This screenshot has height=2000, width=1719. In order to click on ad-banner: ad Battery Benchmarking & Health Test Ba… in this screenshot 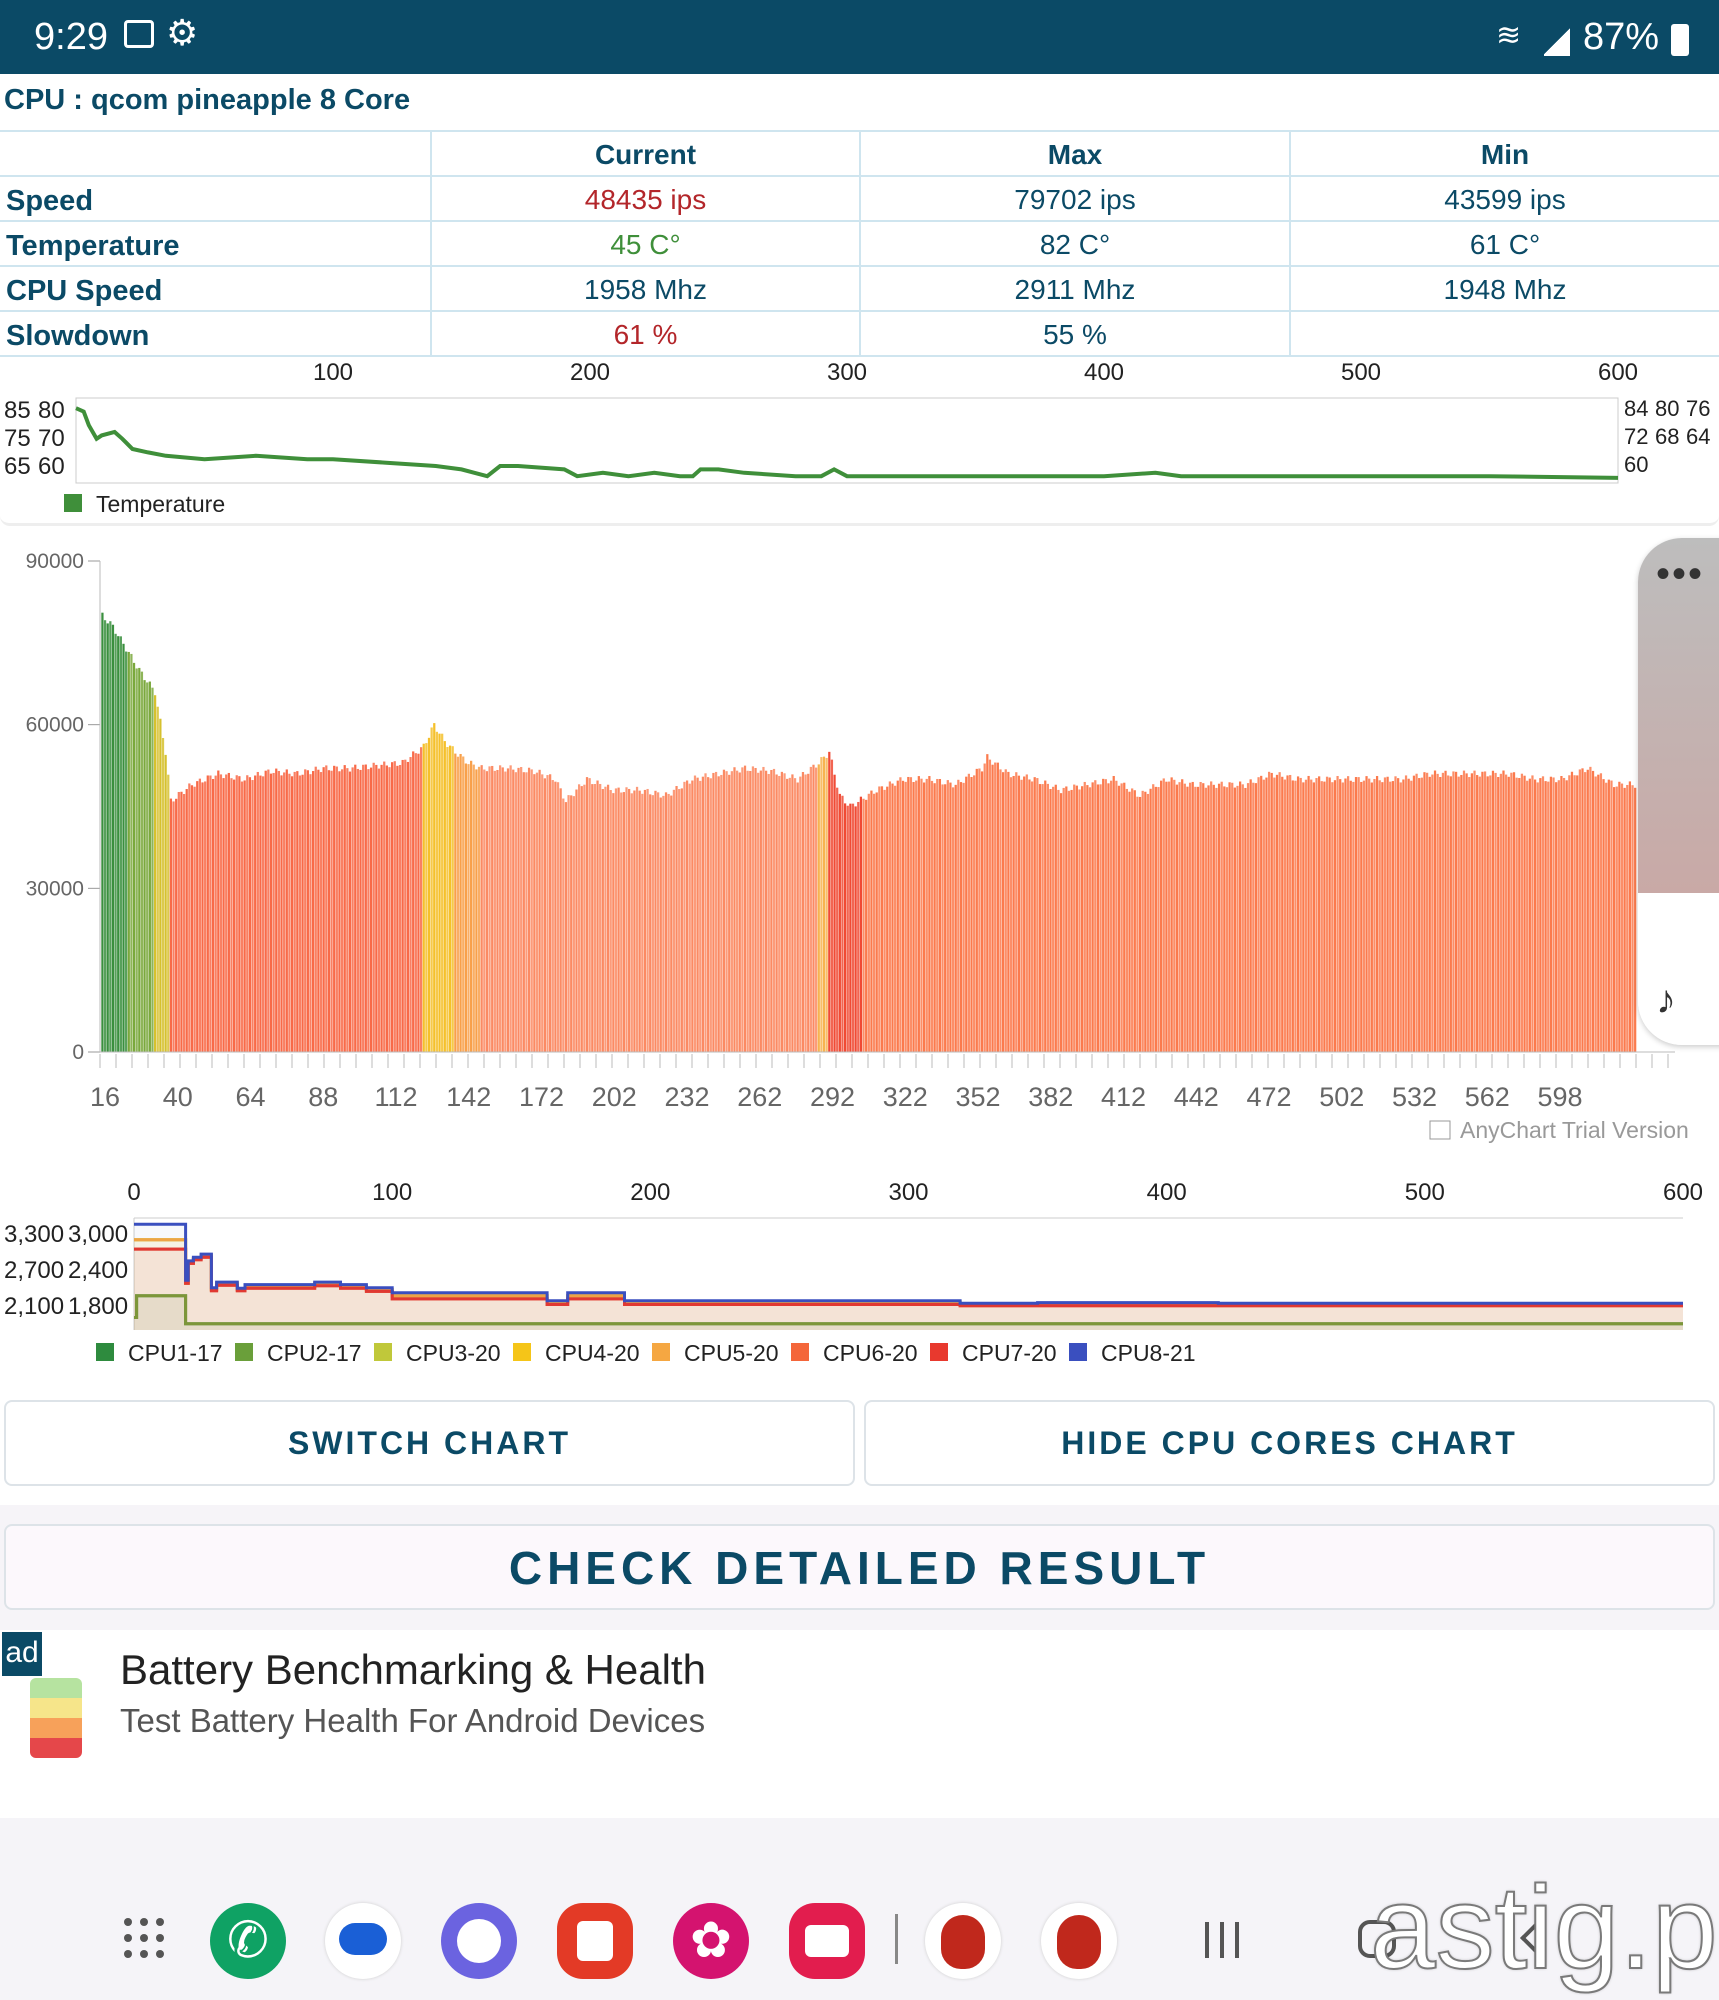, I will do `click(859, 1725)`.